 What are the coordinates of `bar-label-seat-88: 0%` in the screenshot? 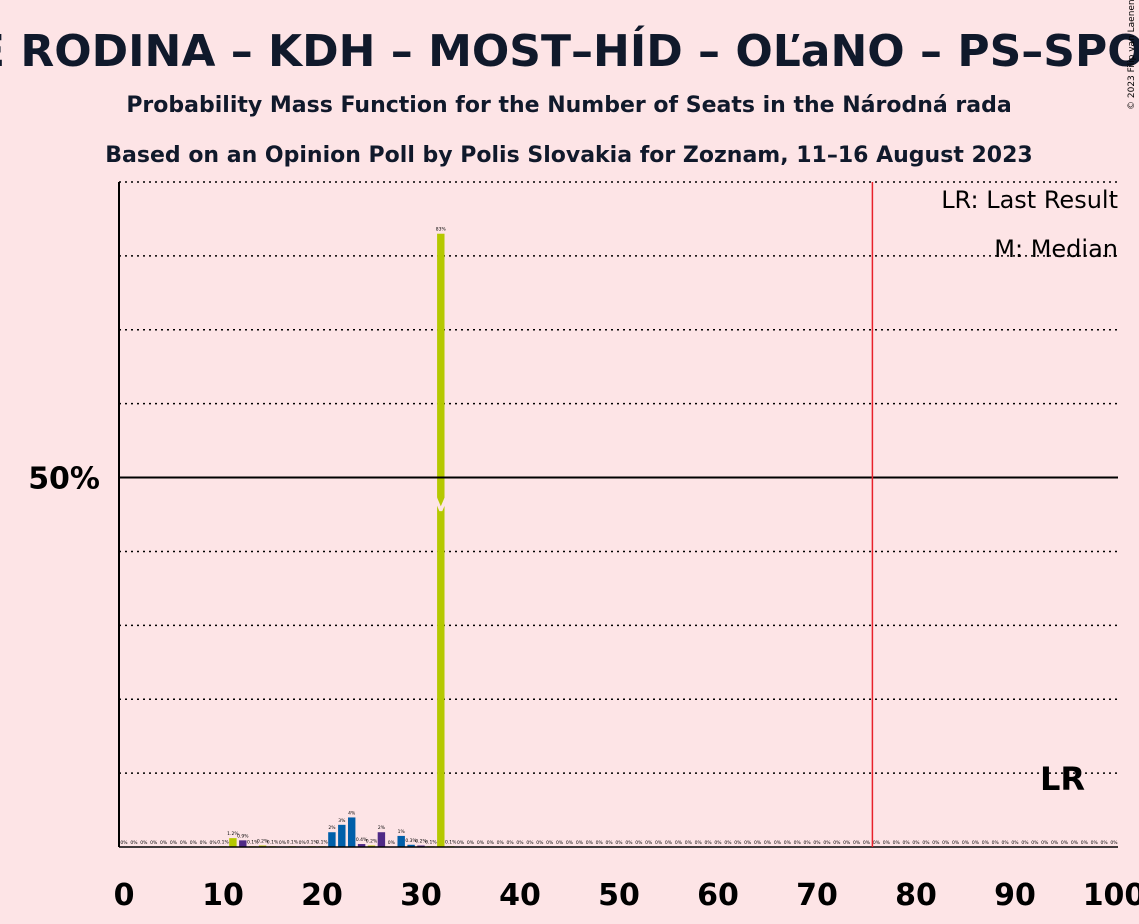 It's located at (996, 843).